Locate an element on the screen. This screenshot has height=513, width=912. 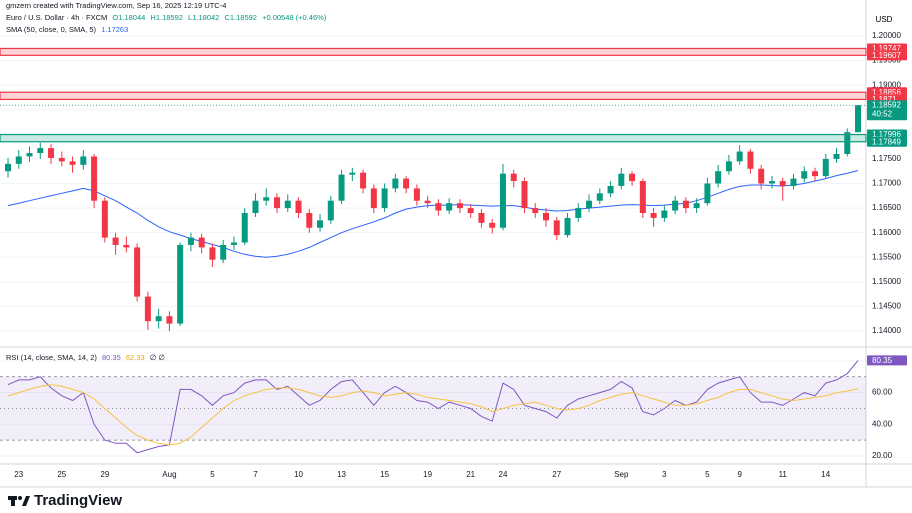
x-tick-label: 14 is located at coordinates (825, 474).